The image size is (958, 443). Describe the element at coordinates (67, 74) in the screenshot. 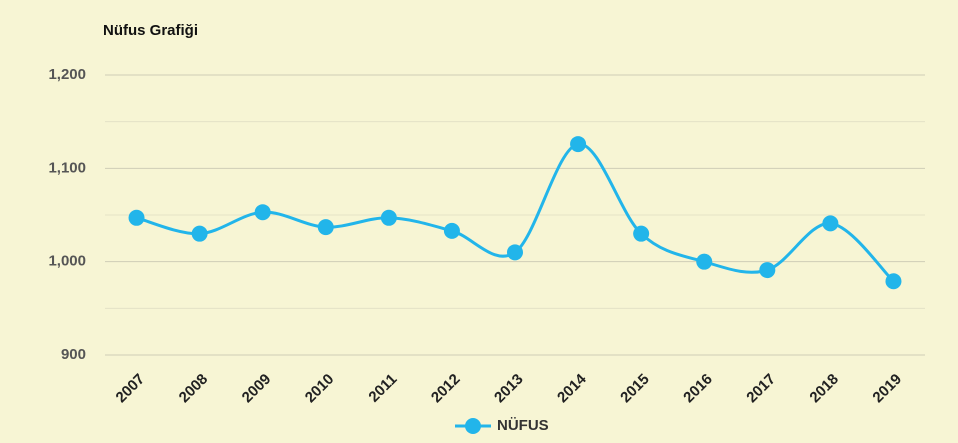

I see `y-tick-label: 1,200` at that location.